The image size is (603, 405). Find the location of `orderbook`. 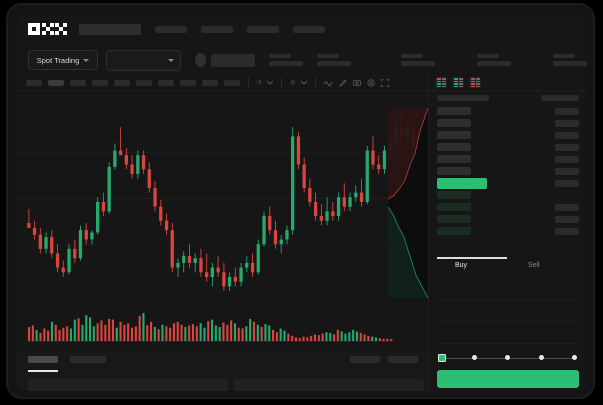

orderbook is located at coordinates (508, 173).